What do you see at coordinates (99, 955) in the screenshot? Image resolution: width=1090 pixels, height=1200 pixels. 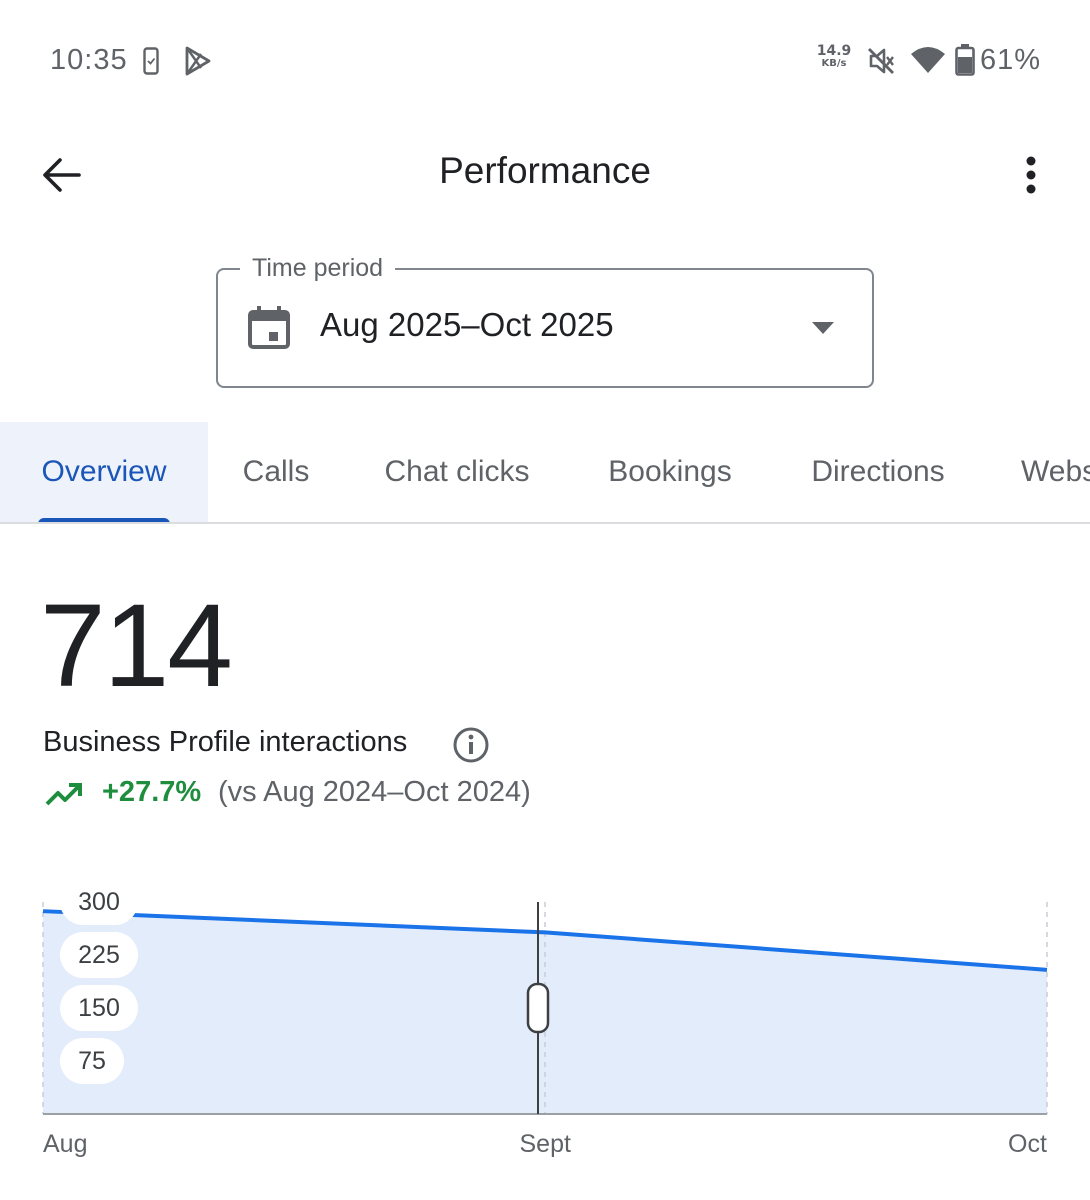 I see `y-tick-label: 225` at bounding box center [99, 955].